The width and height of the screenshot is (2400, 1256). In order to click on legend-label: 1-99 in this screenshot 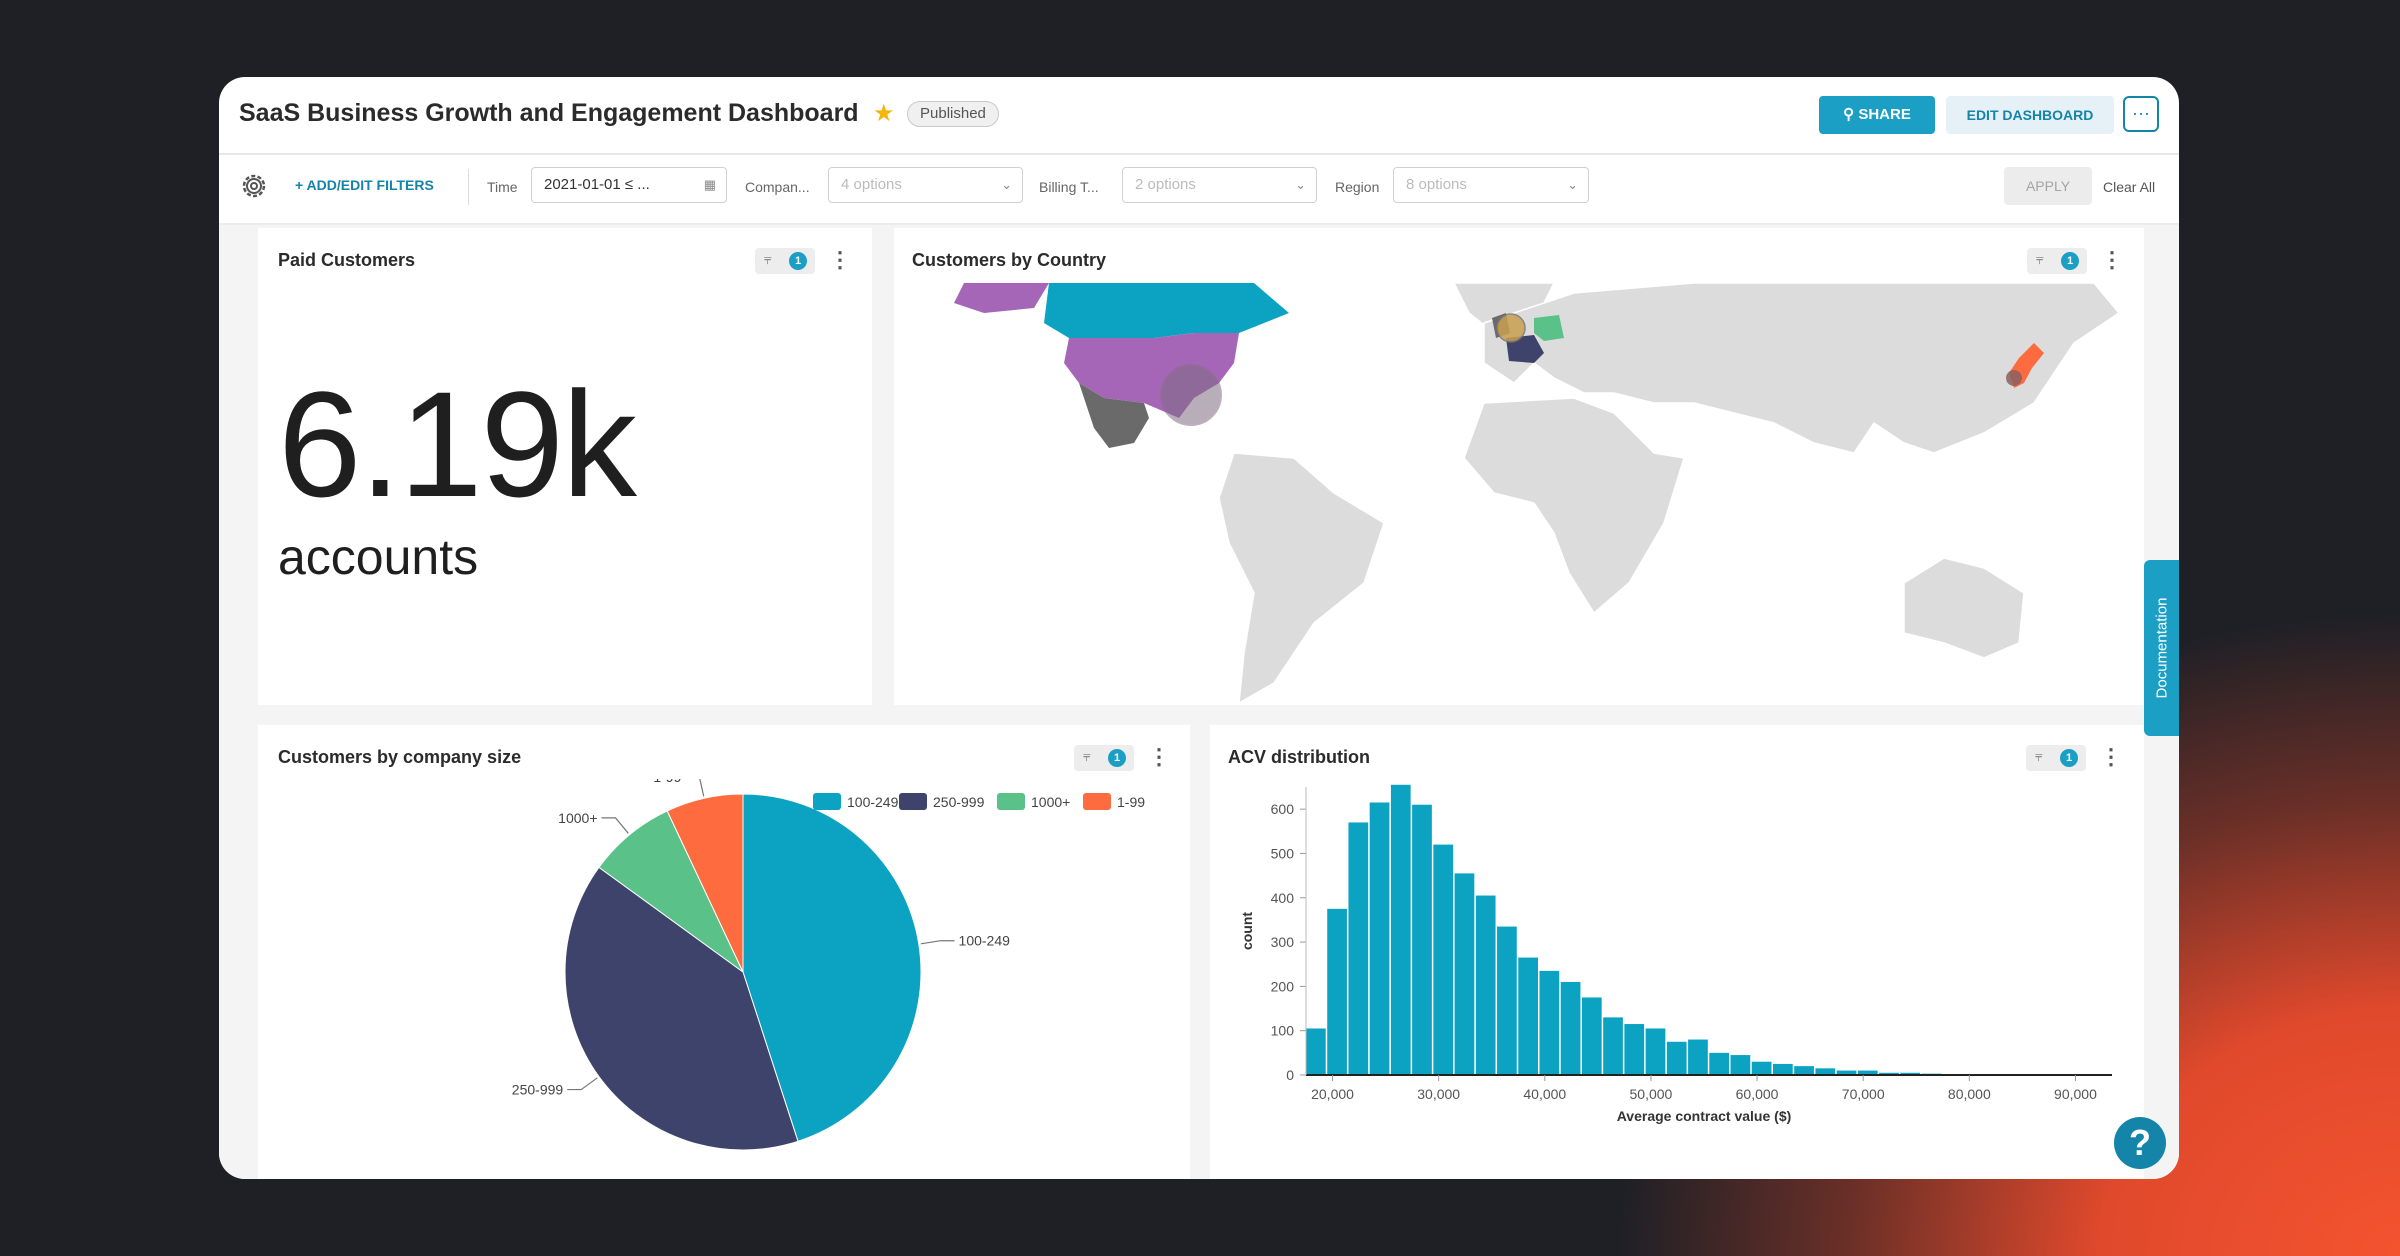, I will do `click(1131, 802)`.